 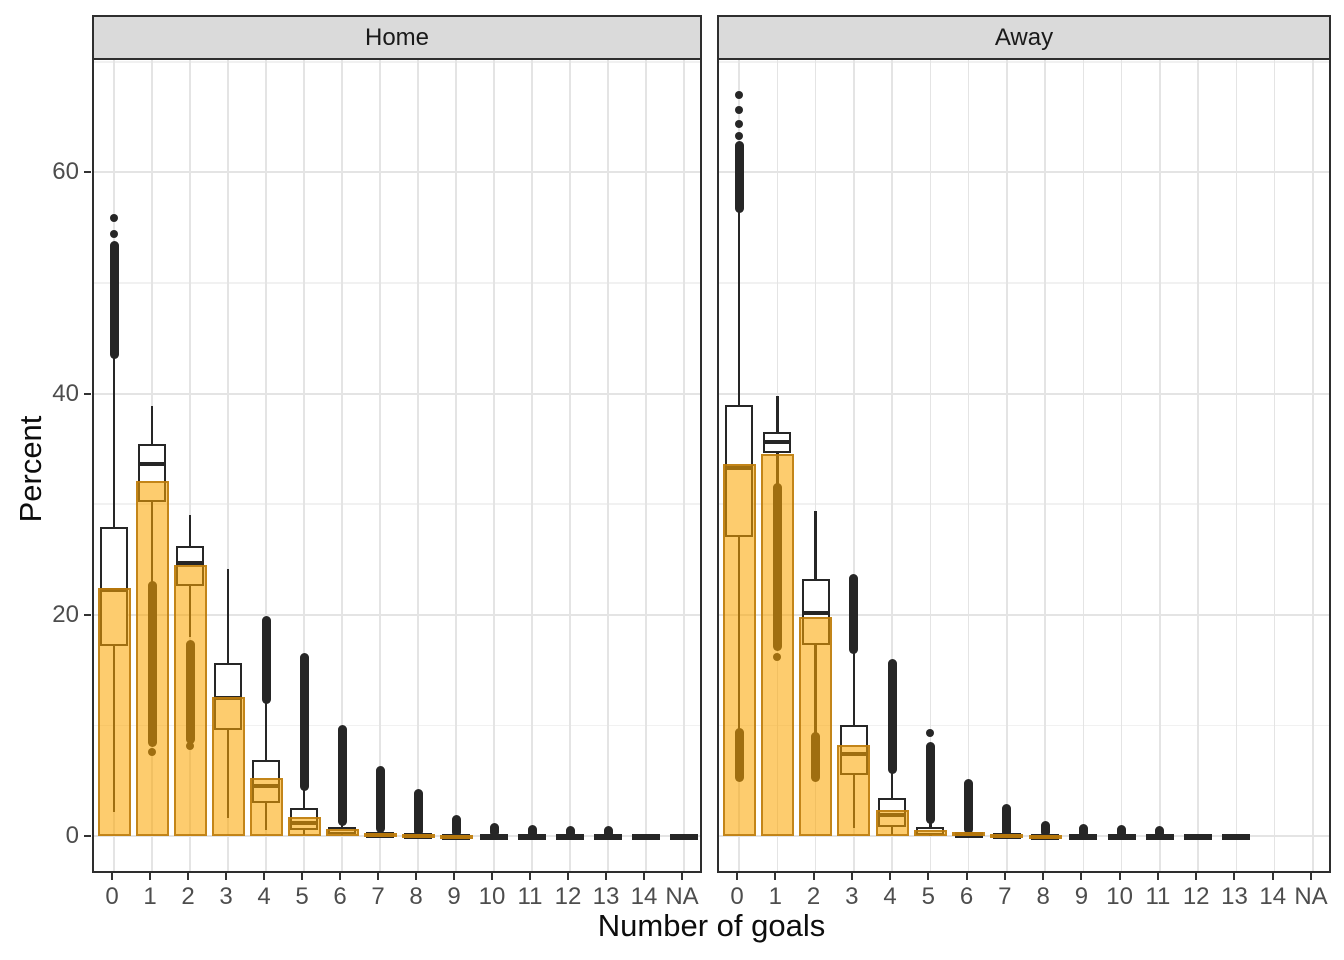 I want to click on gridline-minor-y70, so click(x=1024, y=62).